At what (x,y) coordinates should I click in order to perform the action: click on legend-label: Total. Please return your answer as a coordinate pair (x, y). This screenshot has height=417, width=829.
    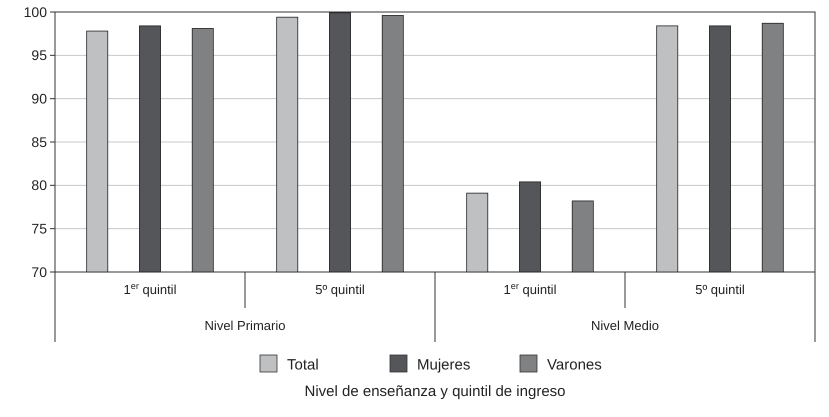
    Looking at the image, I should click on (303, 365).